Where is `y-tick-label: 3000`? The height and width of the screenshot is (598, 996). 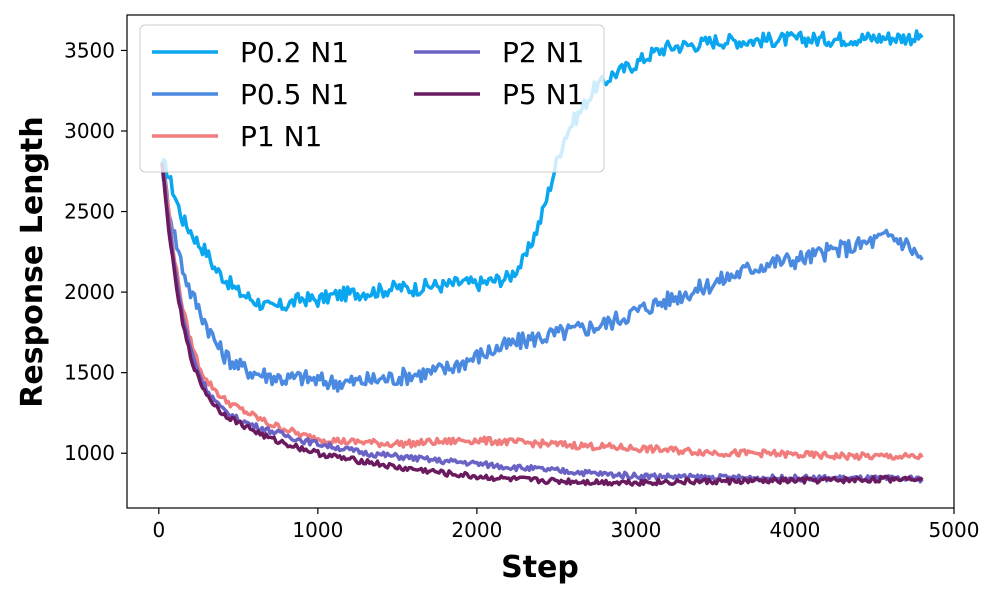 y-tick-label: 3000 is located at coordinates (89, 131).